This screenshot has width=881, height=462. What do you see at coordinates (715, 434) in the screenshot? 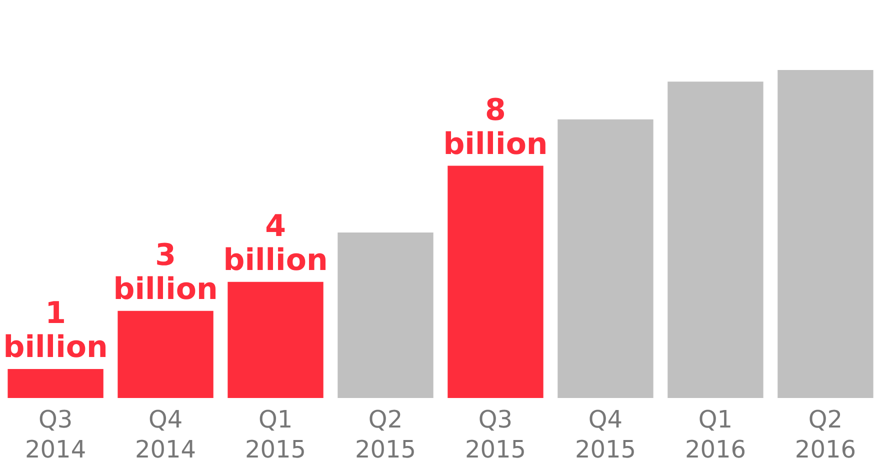
I see `x-tick-label: Q1 2016` at bounding box center [715, 434].